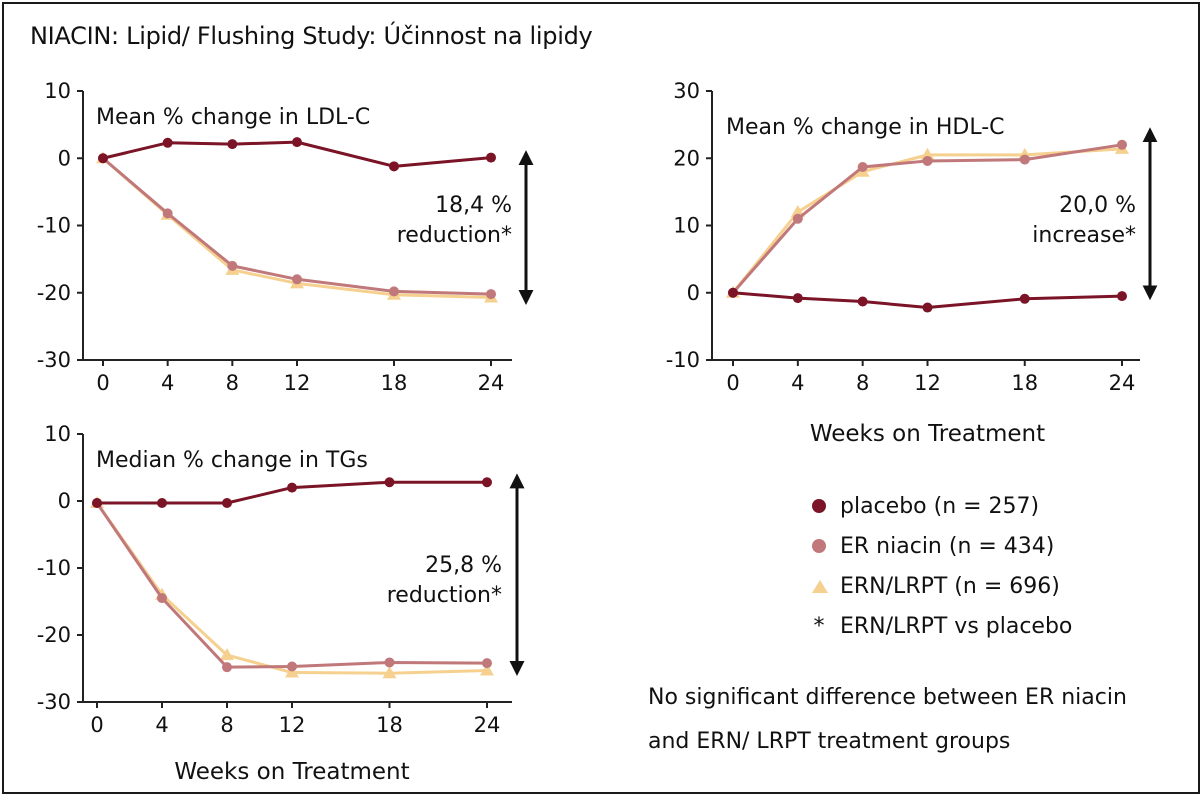 This screenshot has height=800, width=1204. Describe the element at coordinates (64, 501) in the screenshot. I see `chart-3-y-tick-label: 0` at that location.